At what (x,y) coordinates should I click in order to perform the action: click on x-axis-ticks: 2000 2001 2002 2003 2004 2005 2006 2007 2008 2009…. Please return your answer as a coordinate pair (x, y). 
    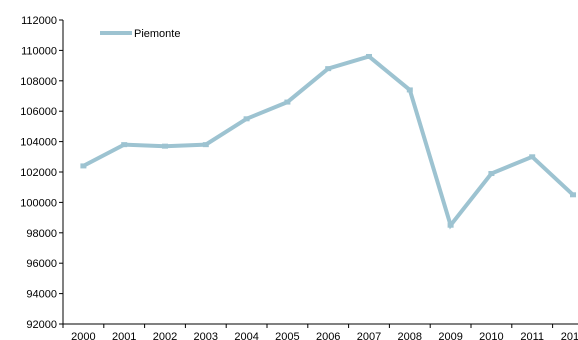
    Looking at the image, I should click on (320, 332).